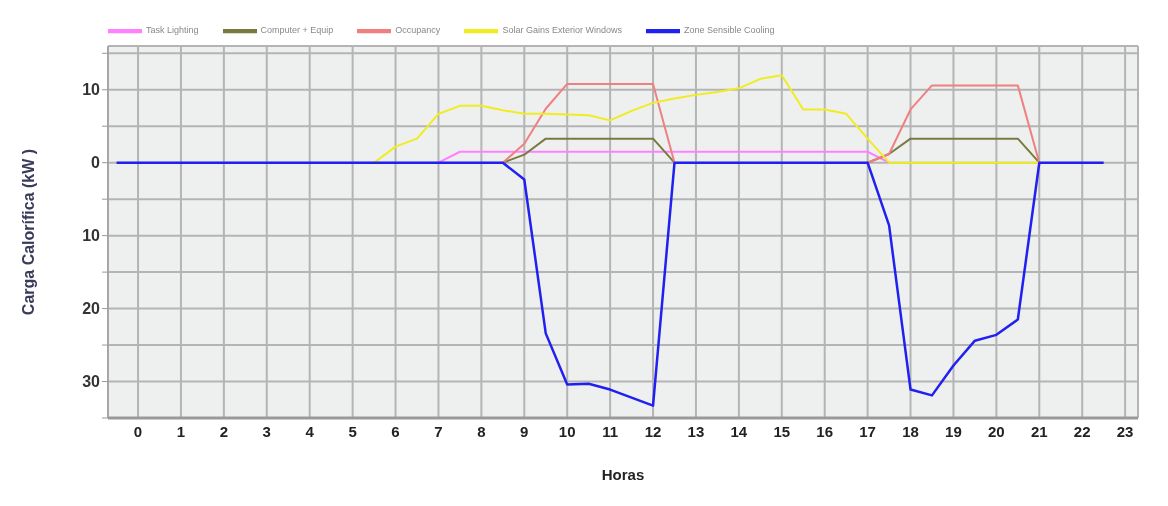 This screenshot has height=506, width=1168. What do you see at coordinates (96, 163) in the screenshot?
I see `y-tick-label: 0` at bounding box center [96, 163].